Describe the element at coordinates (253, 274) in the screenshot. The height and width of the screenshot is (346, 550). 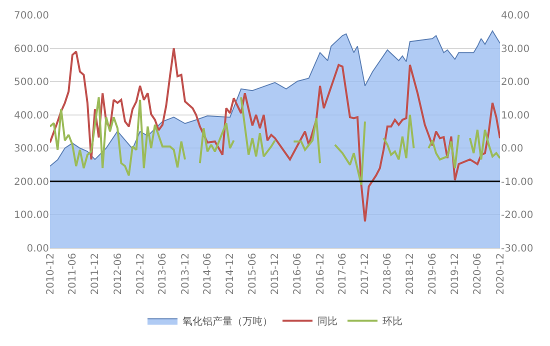
I see `x-tick-label: 2015-06` at that location.